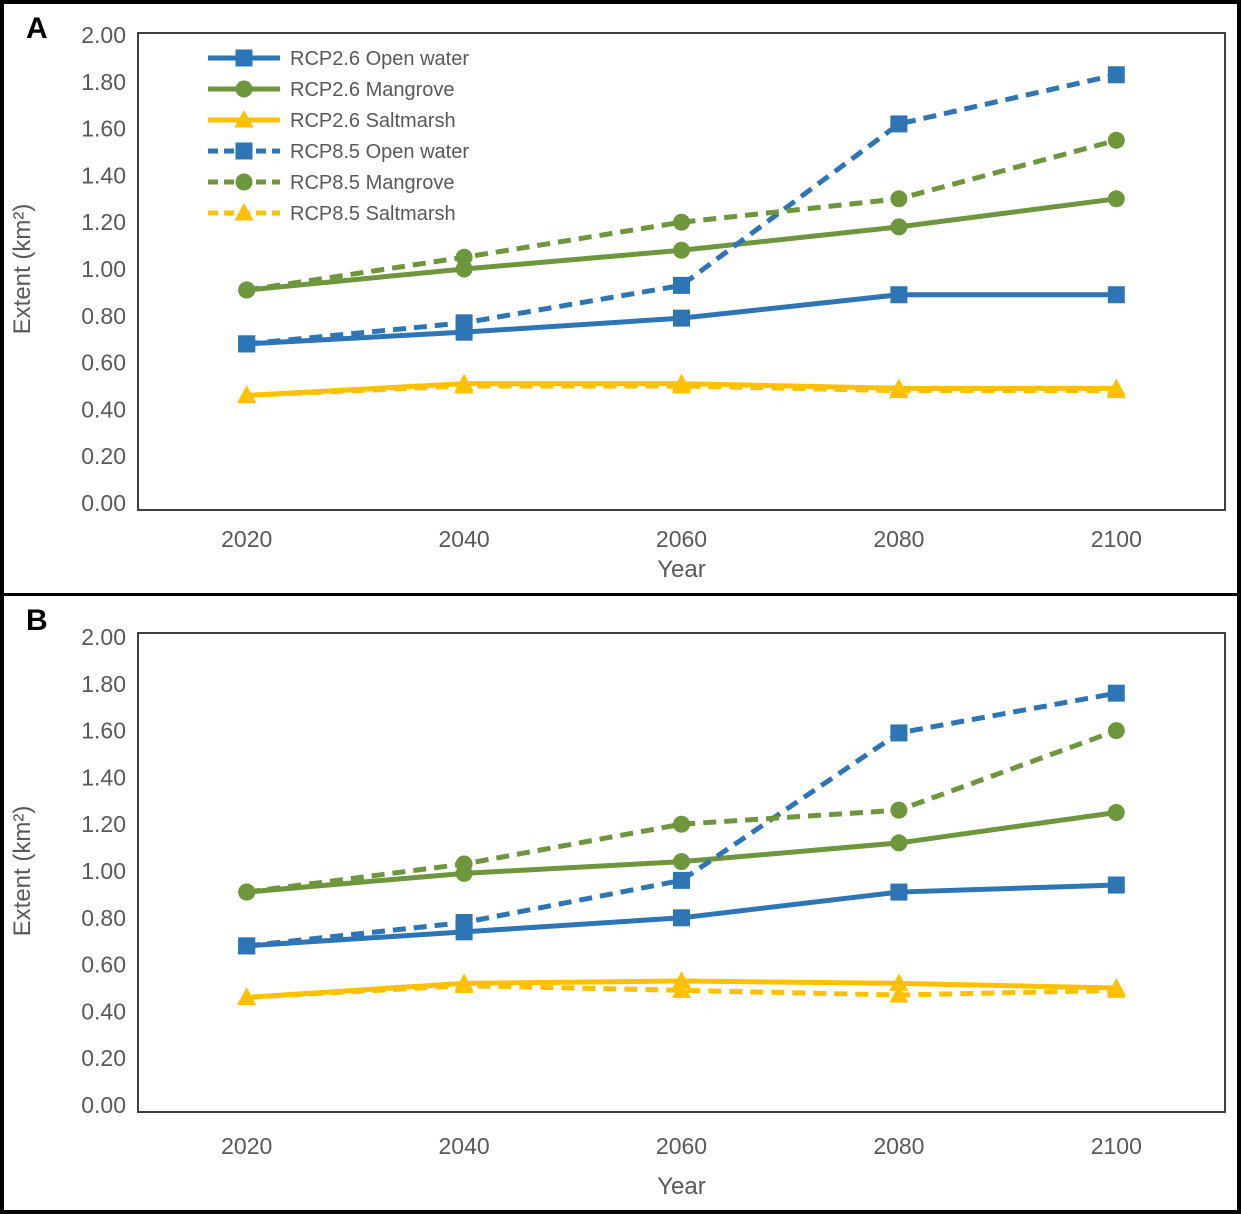 The image size is (1241, 1214). What do you see at coordinates (37, 28) in the screenshot?
I see `panel-a-label: A` at bounding box center [37, 28].